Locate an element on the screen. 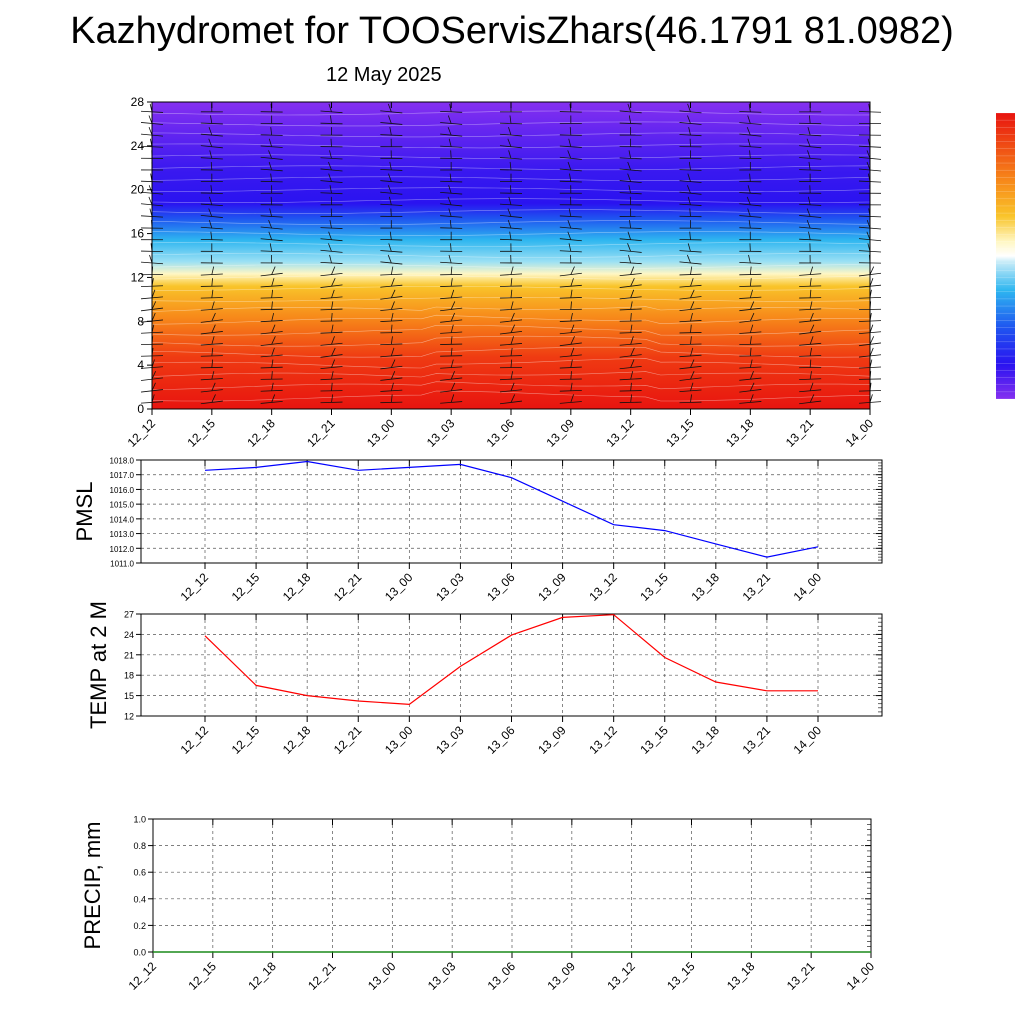 The height and width of the screenshot is (1024, 1024). x-tick-label: 13_15 is located at coordinates (681, 976).